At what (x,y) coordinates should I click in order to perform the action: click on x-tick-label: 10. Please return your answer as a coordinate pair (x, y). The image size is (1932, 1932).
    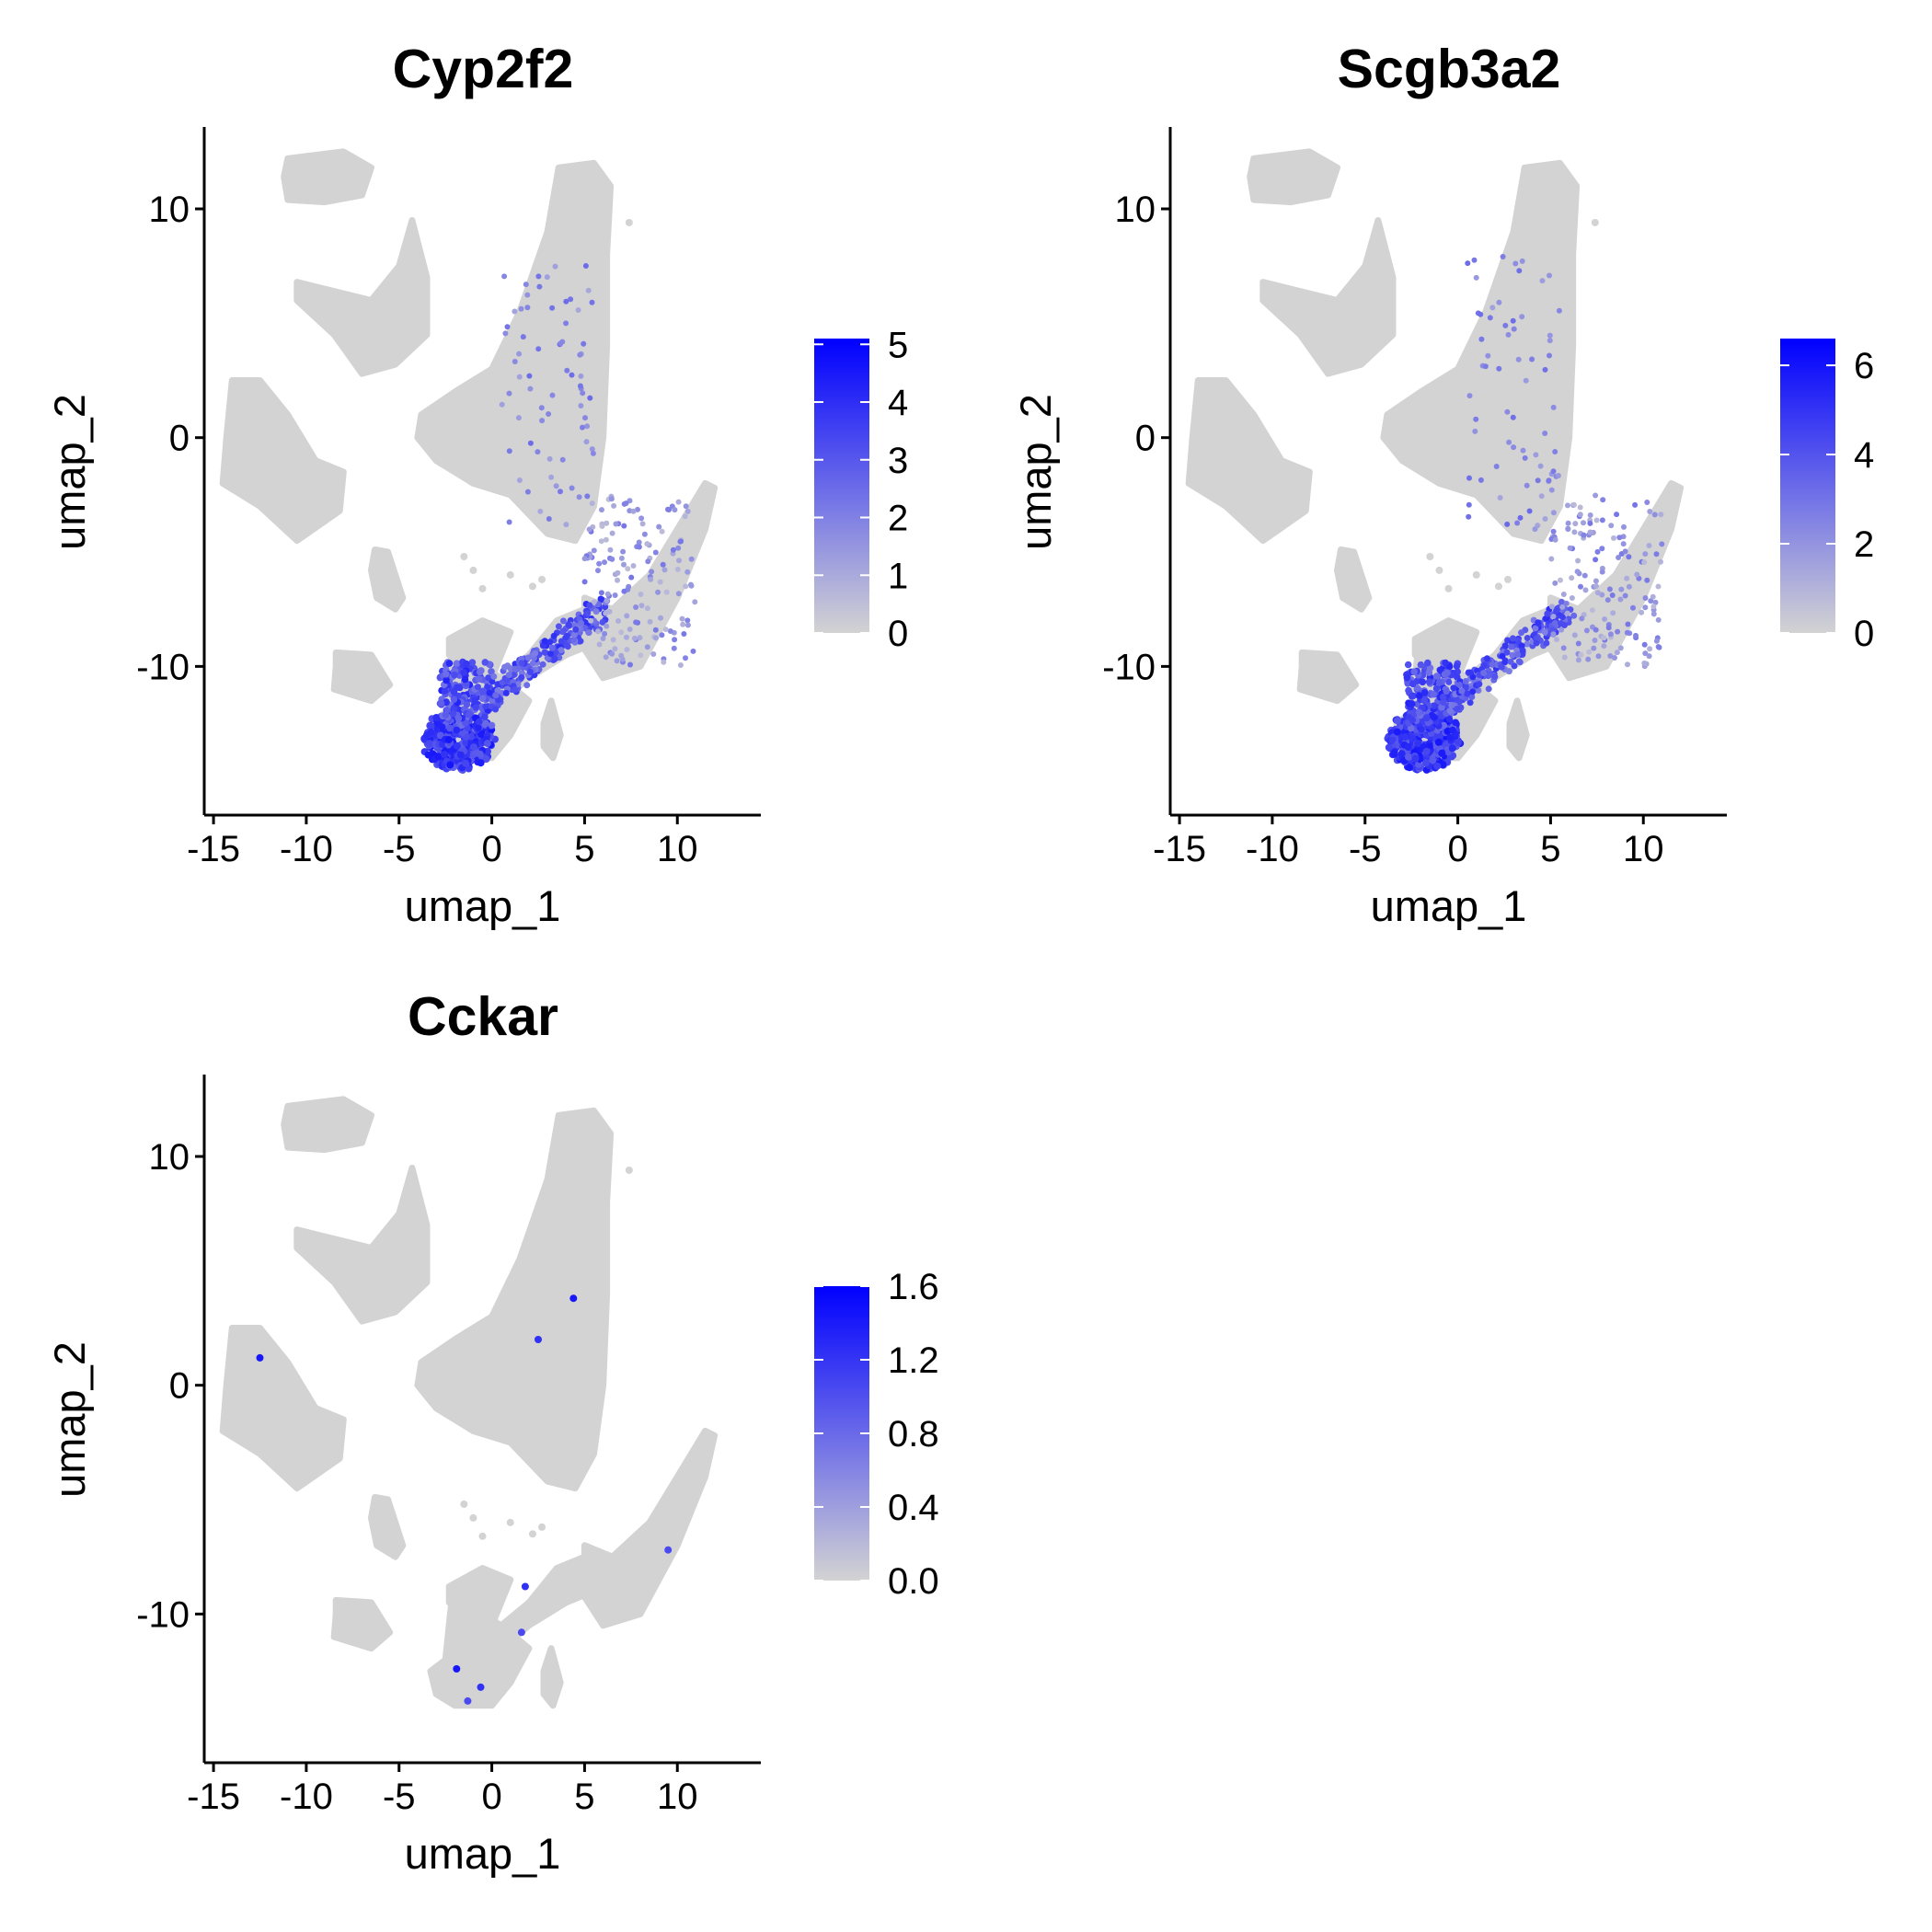
    Looking at the image, I should click on (677, 1797).